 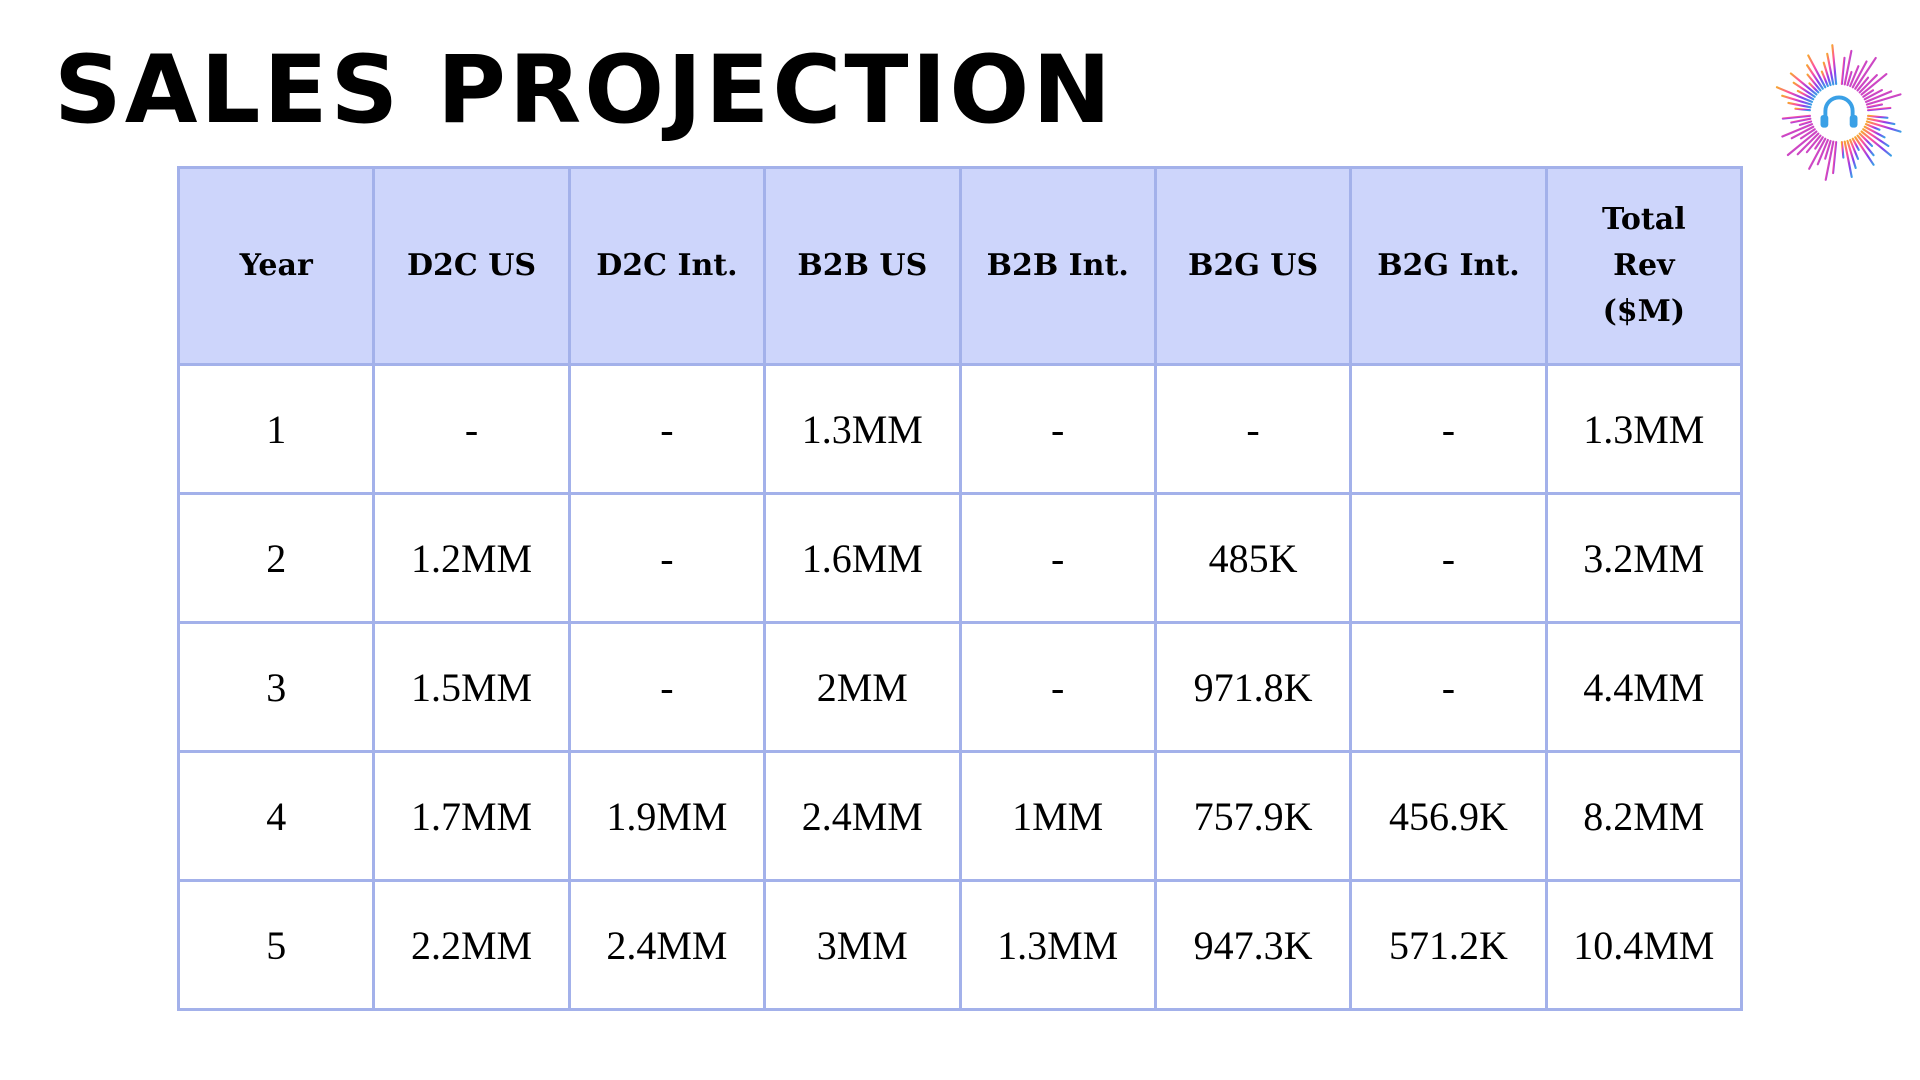 I want to click on header-b2b-int: B2B Int., so click(x=1057, y=266).